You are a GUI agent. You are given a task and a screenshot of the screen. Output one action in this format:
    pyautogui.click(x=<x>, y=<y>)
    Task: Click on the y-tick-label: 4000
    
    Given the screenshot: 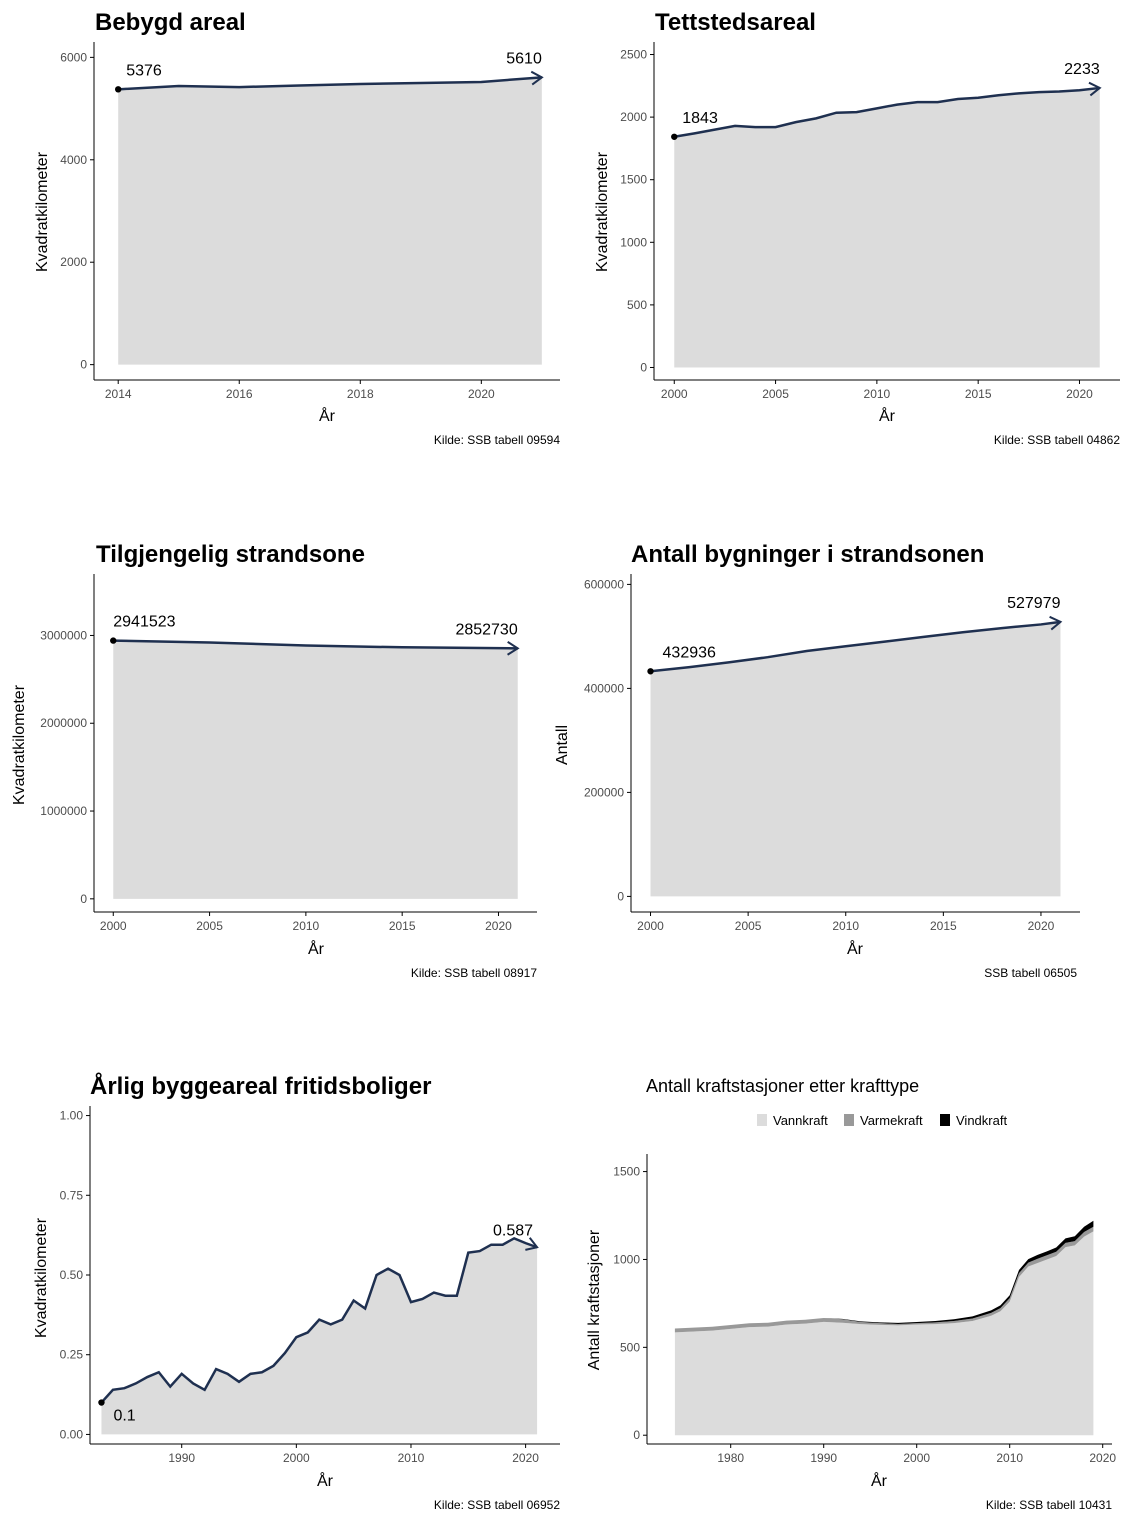 What is the action you would take?
    pyautogui.click(x=73, y=160)
    